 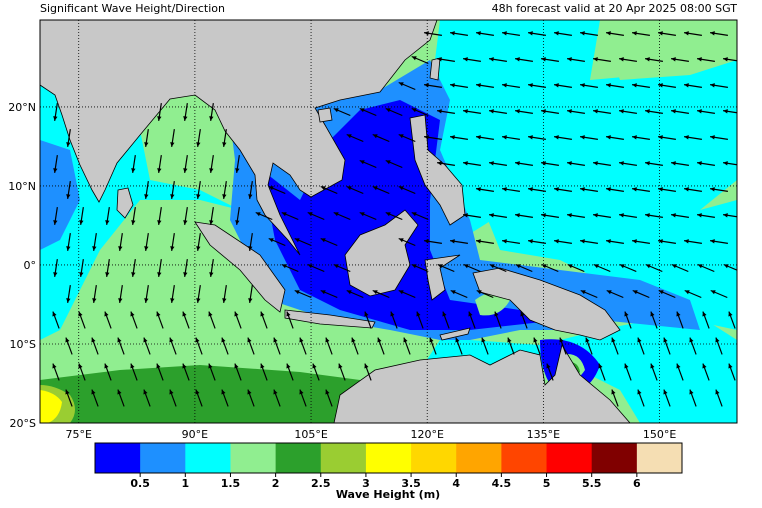 What do you see at coordinates (78, 434) in the screenshot?
I see `x-tick-label: 75°E` at bounding box center [78, 434].